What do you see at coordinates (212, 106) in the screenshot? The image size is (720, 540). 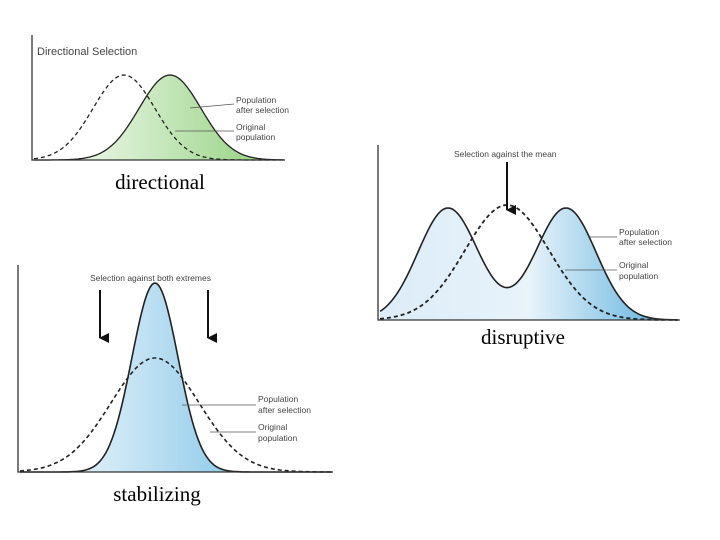 I see `leader-line` at bounding box center [212, 106].